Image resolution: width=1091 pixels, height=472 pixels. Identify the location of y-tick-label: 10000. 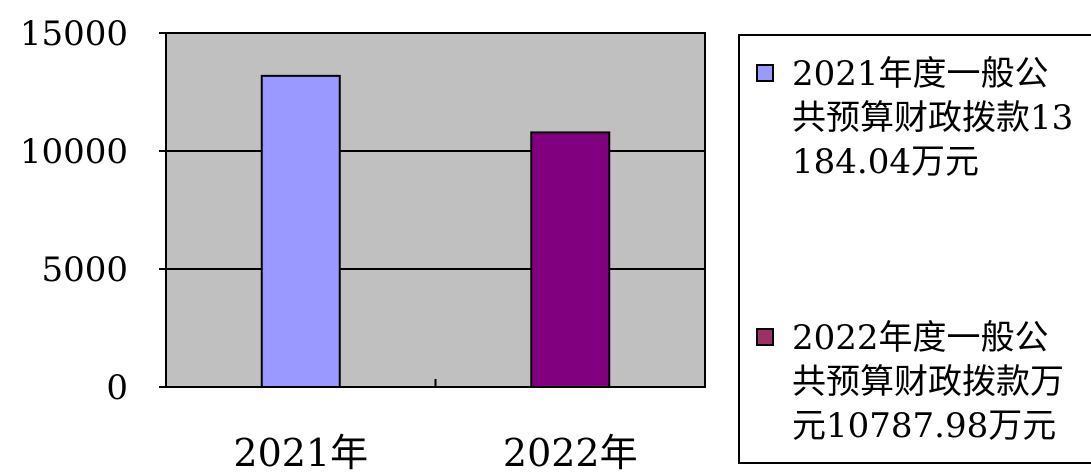
(74, 152).